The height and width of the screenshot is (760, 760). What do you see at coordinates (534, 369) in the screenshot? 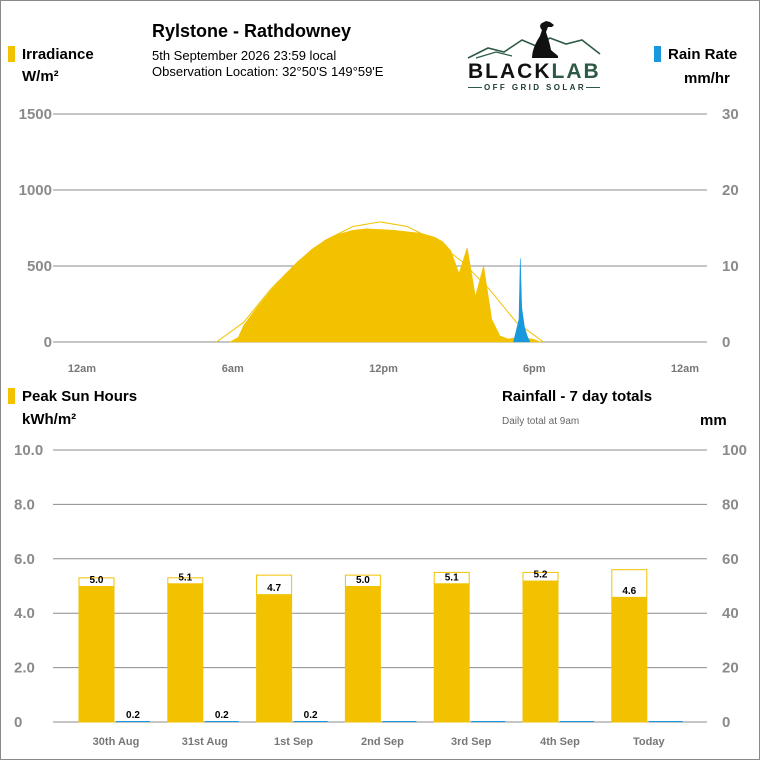
I see `x-tick-label: 6pm` at bounding box center [534, 369].